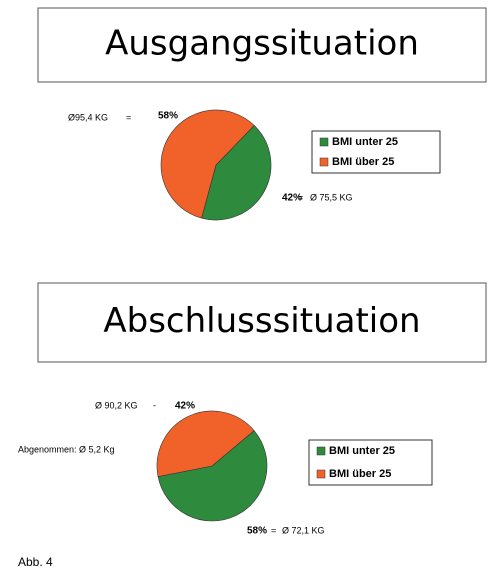  I want to click on annotation: -, so click(154, 405).